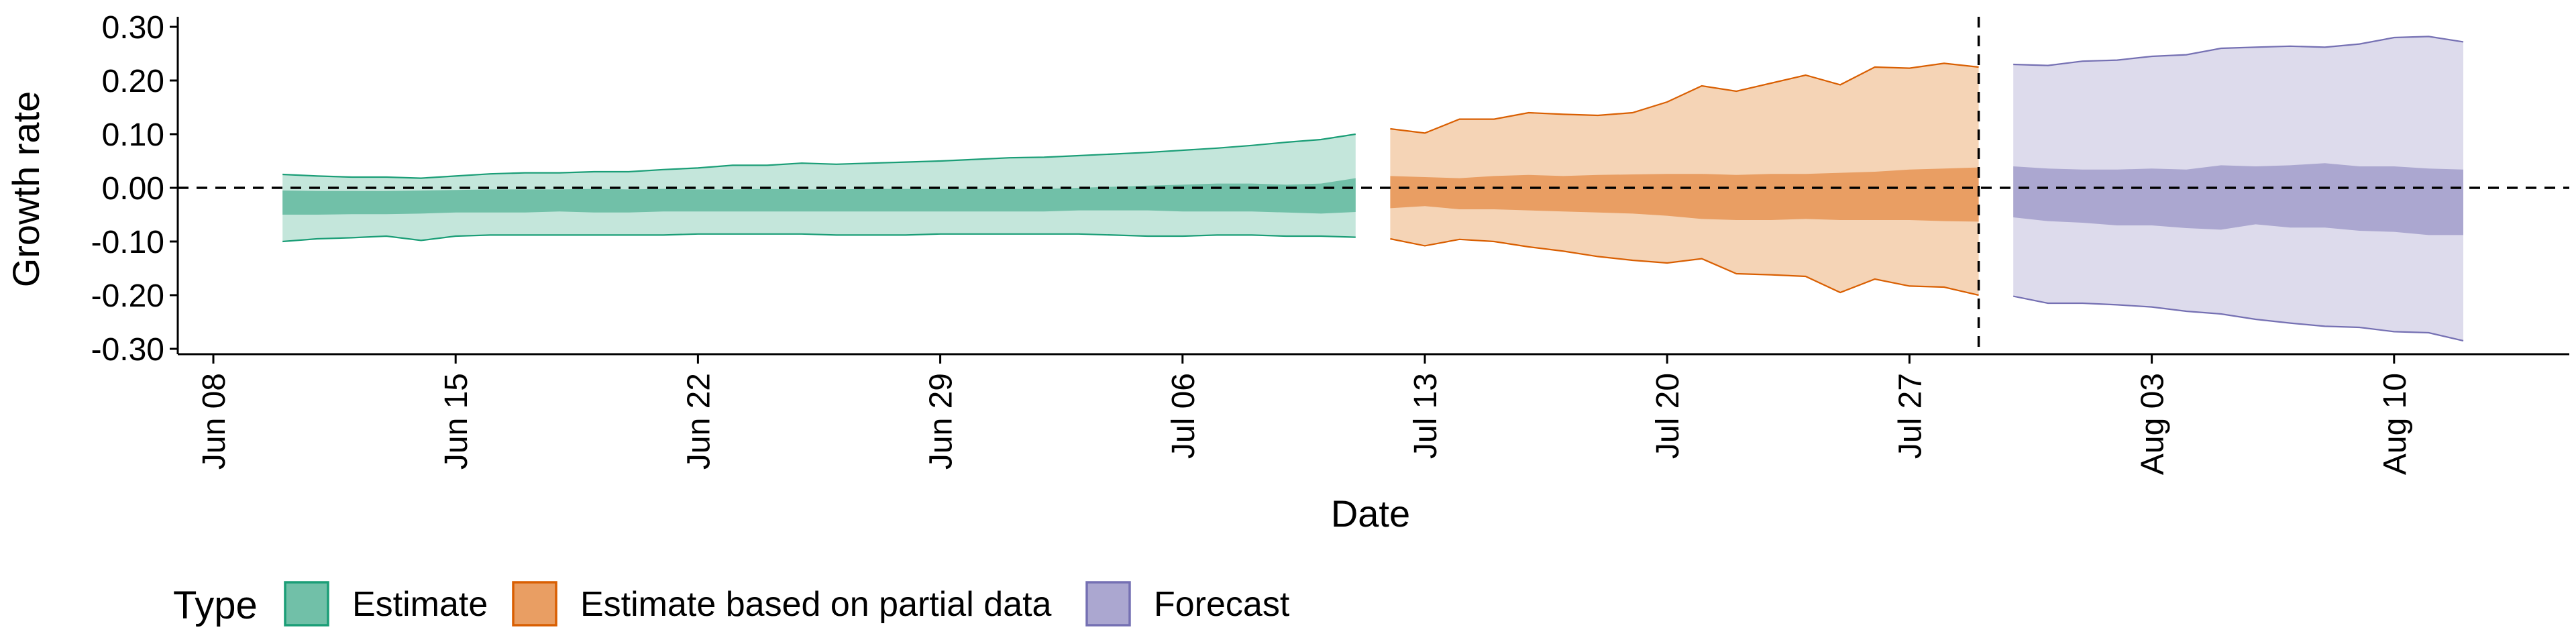  Describe the element at coordinates (1426, 416) in the screenshot. I see `x-tick-label: Jul 13` at that location.